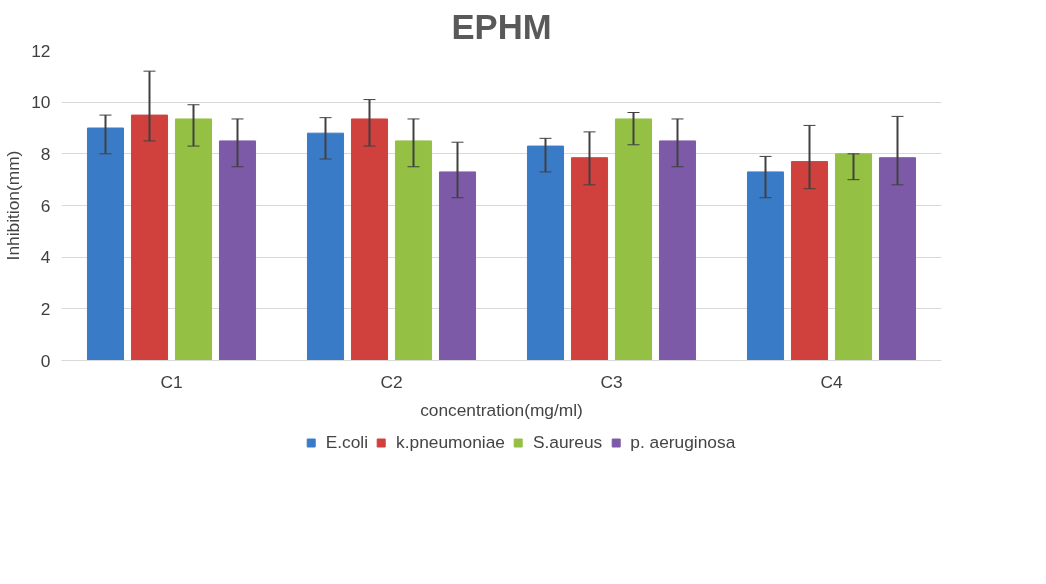 The width and height of the screenshot is (1046, 584). What do you see at coordinates (831, 381) in the screenshot?
I see `x-tick-label: C4` at bounding box center [831, 381].